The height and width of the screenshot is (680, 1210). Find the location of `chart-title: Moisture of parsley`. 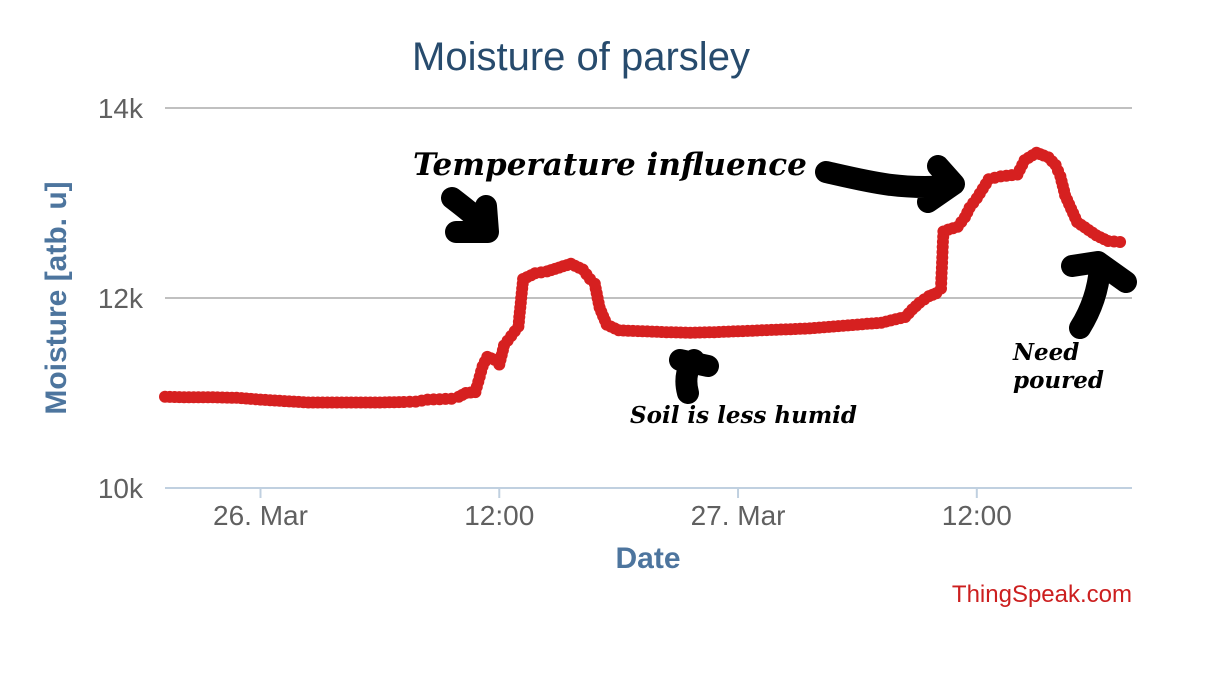

chart-title: Moisture of parsley is located at coordinates (581, 57).